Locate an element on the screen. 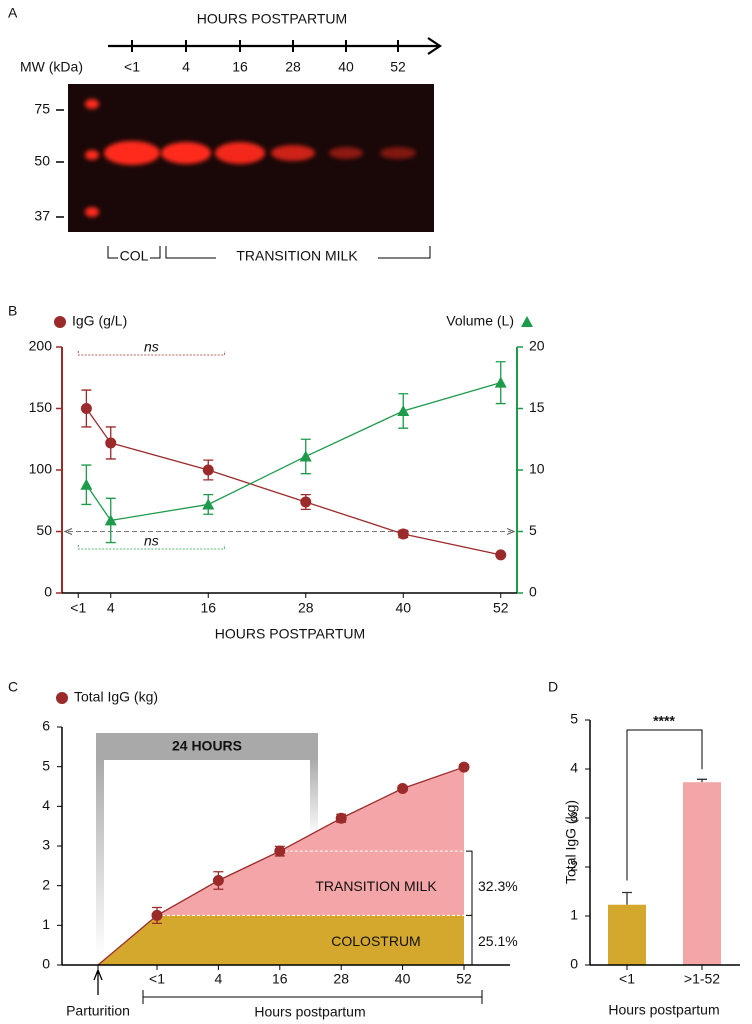 The height and width of the screenshot is (1024, 752). lane-label: 4 is located at coordinates (186, 67).